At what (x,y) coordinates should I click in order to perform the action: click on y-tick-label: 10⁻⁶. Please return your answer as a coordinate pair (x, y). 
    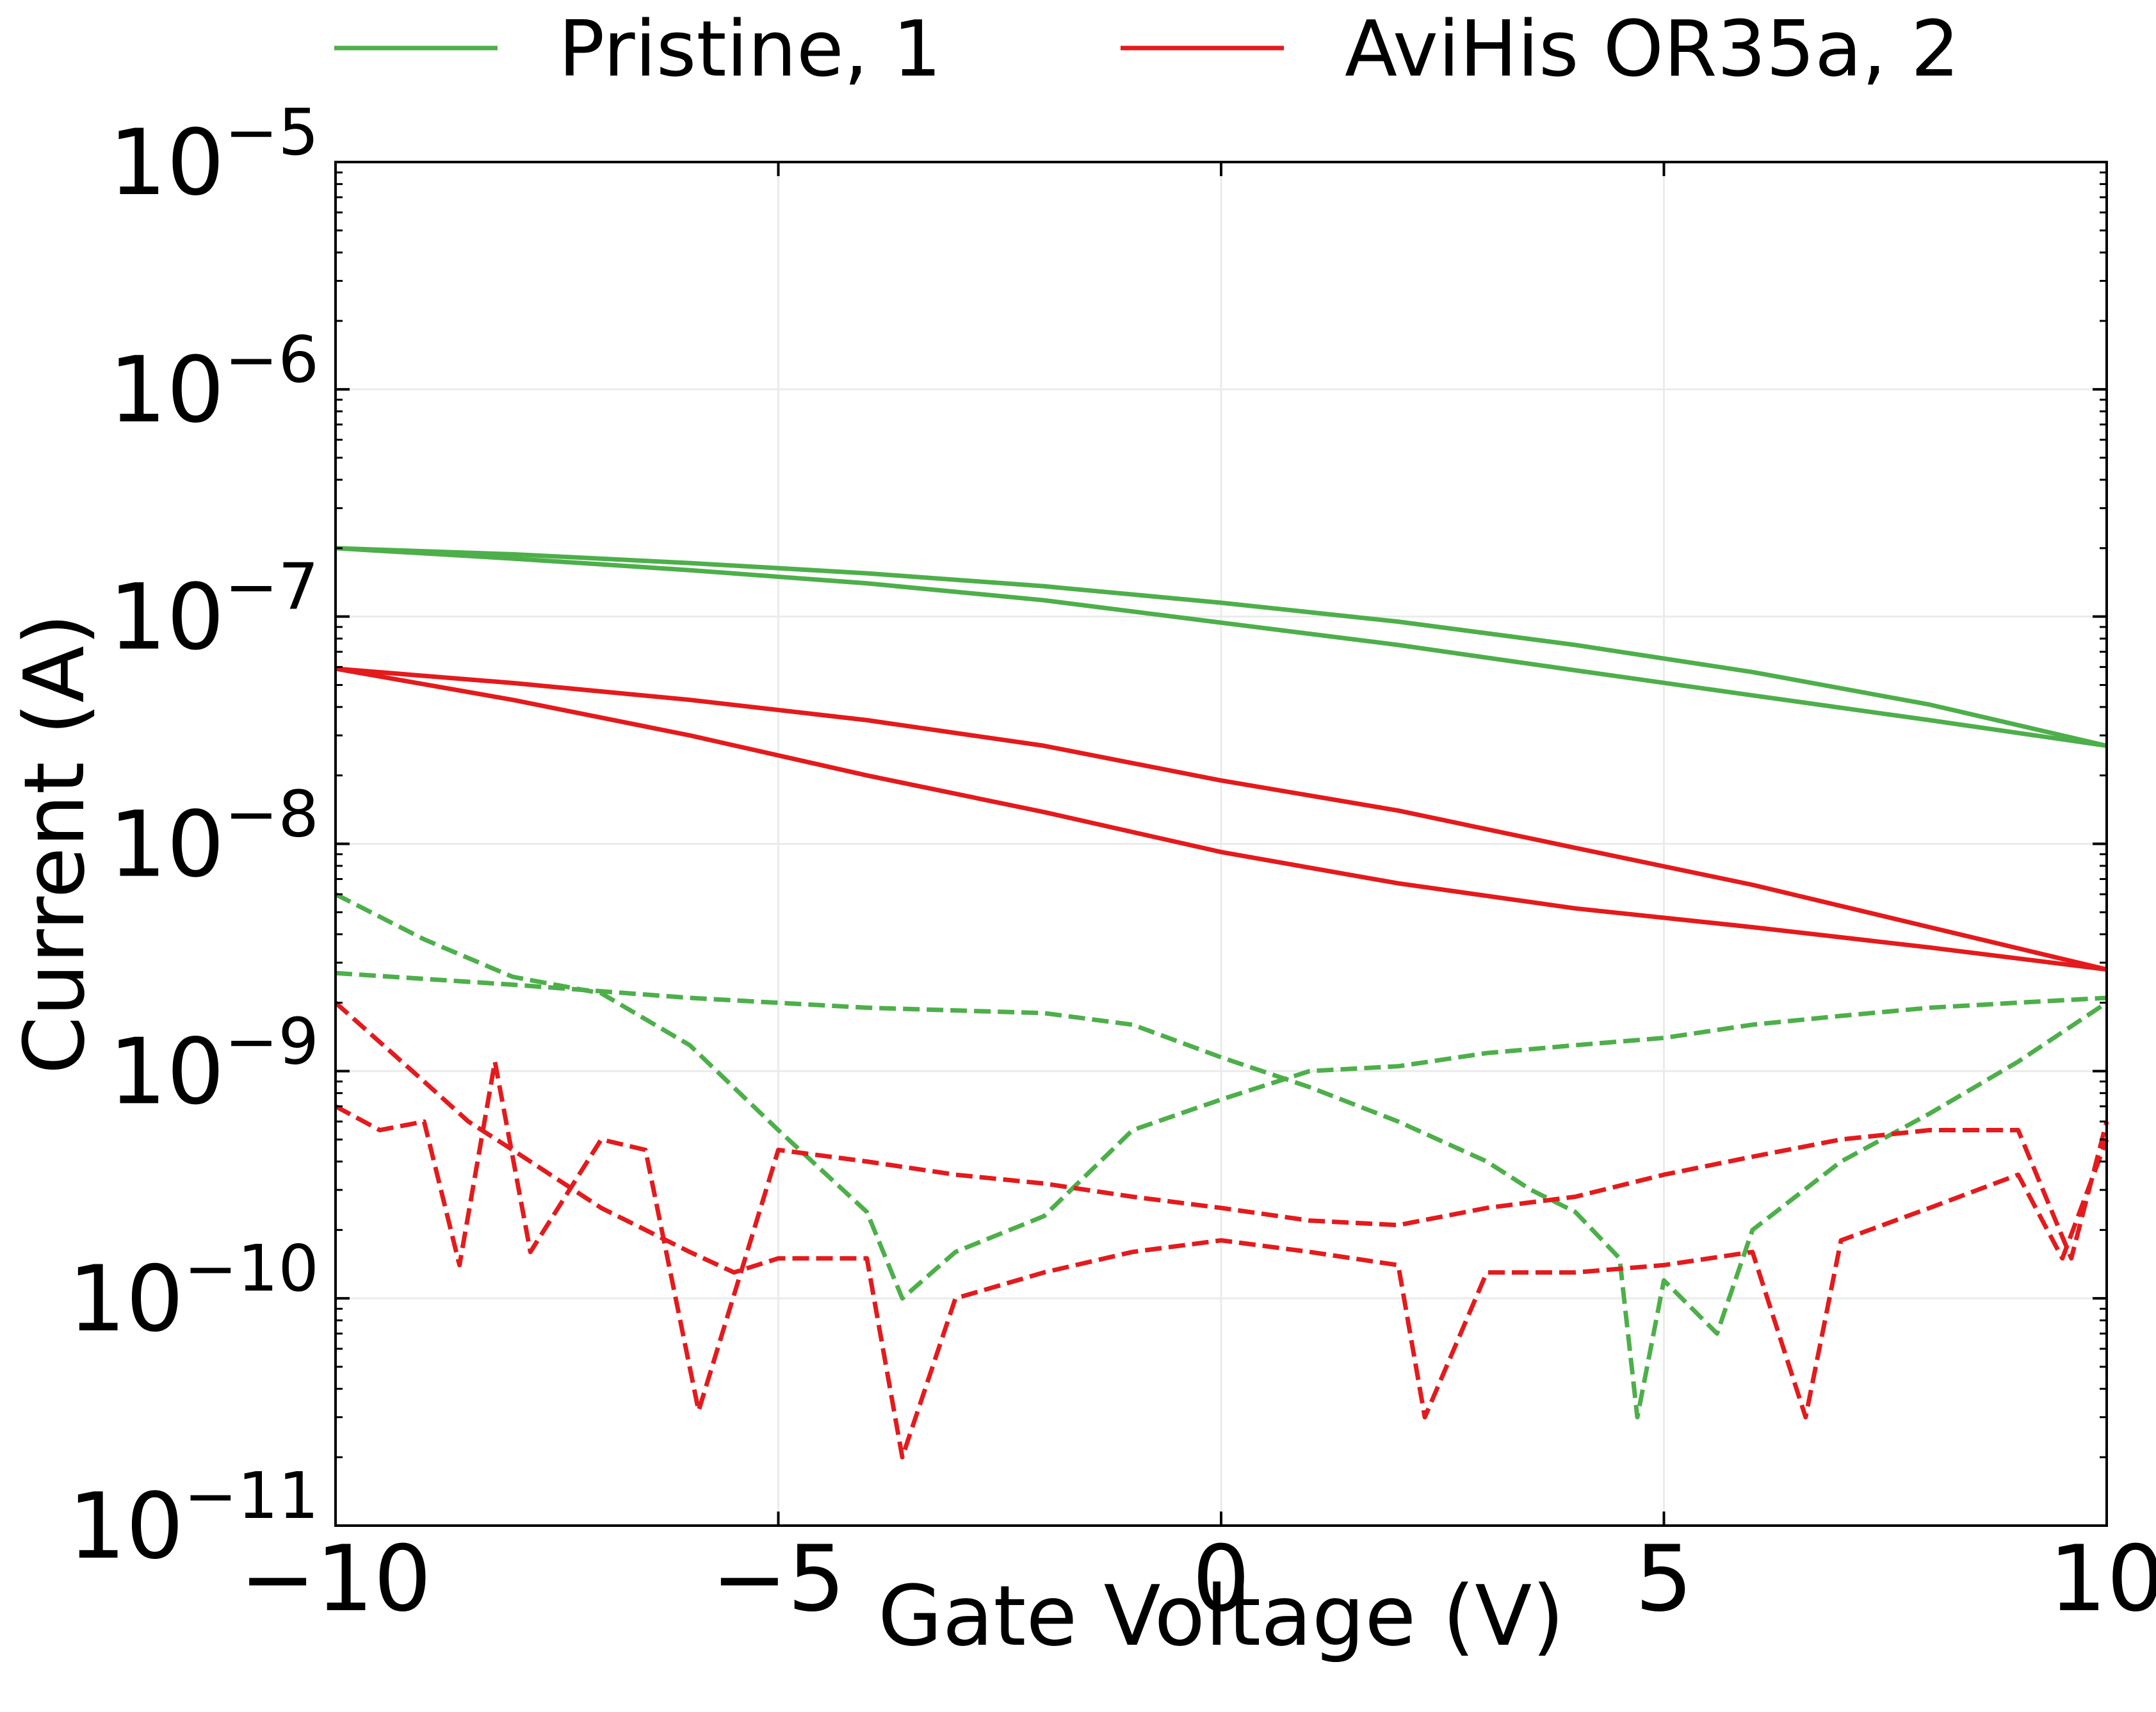
    Looking at the image, I should click on (214, 382).